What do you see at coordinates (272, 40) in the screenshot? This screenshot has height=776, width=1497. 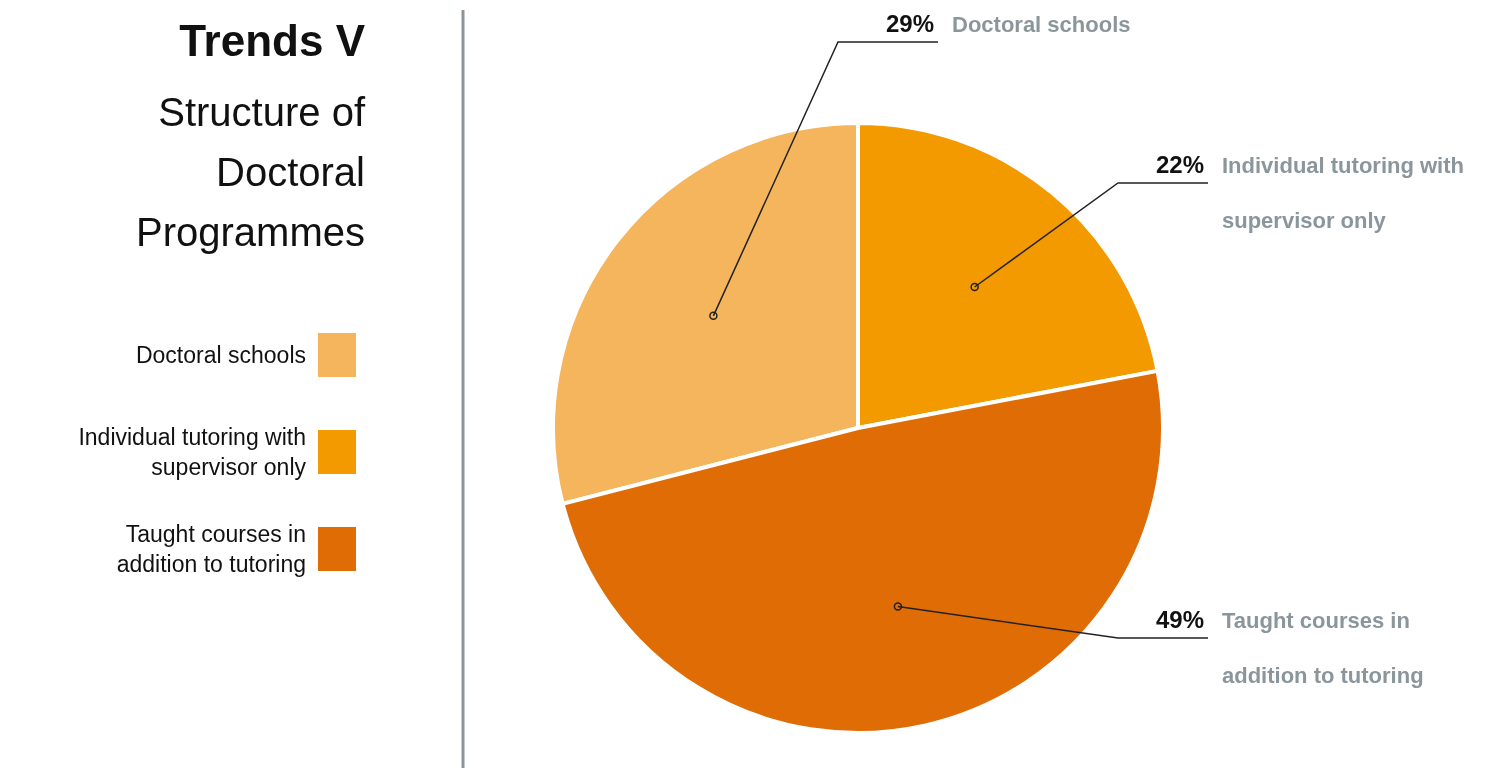 I see `chart-title: Trends V` at bounding box center [272, 40].